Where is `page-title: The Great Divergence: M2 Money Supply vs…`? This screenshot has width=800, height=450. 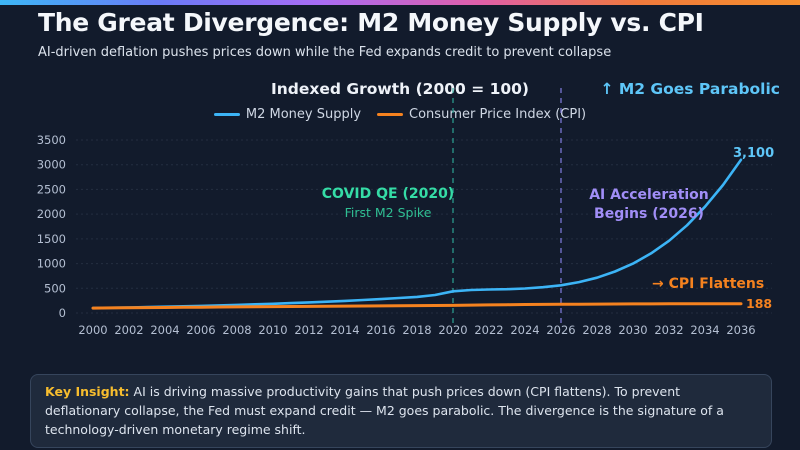 page-title: The Great Divergence: M2 Money Supply vs… is located at coordinates (371, 22).